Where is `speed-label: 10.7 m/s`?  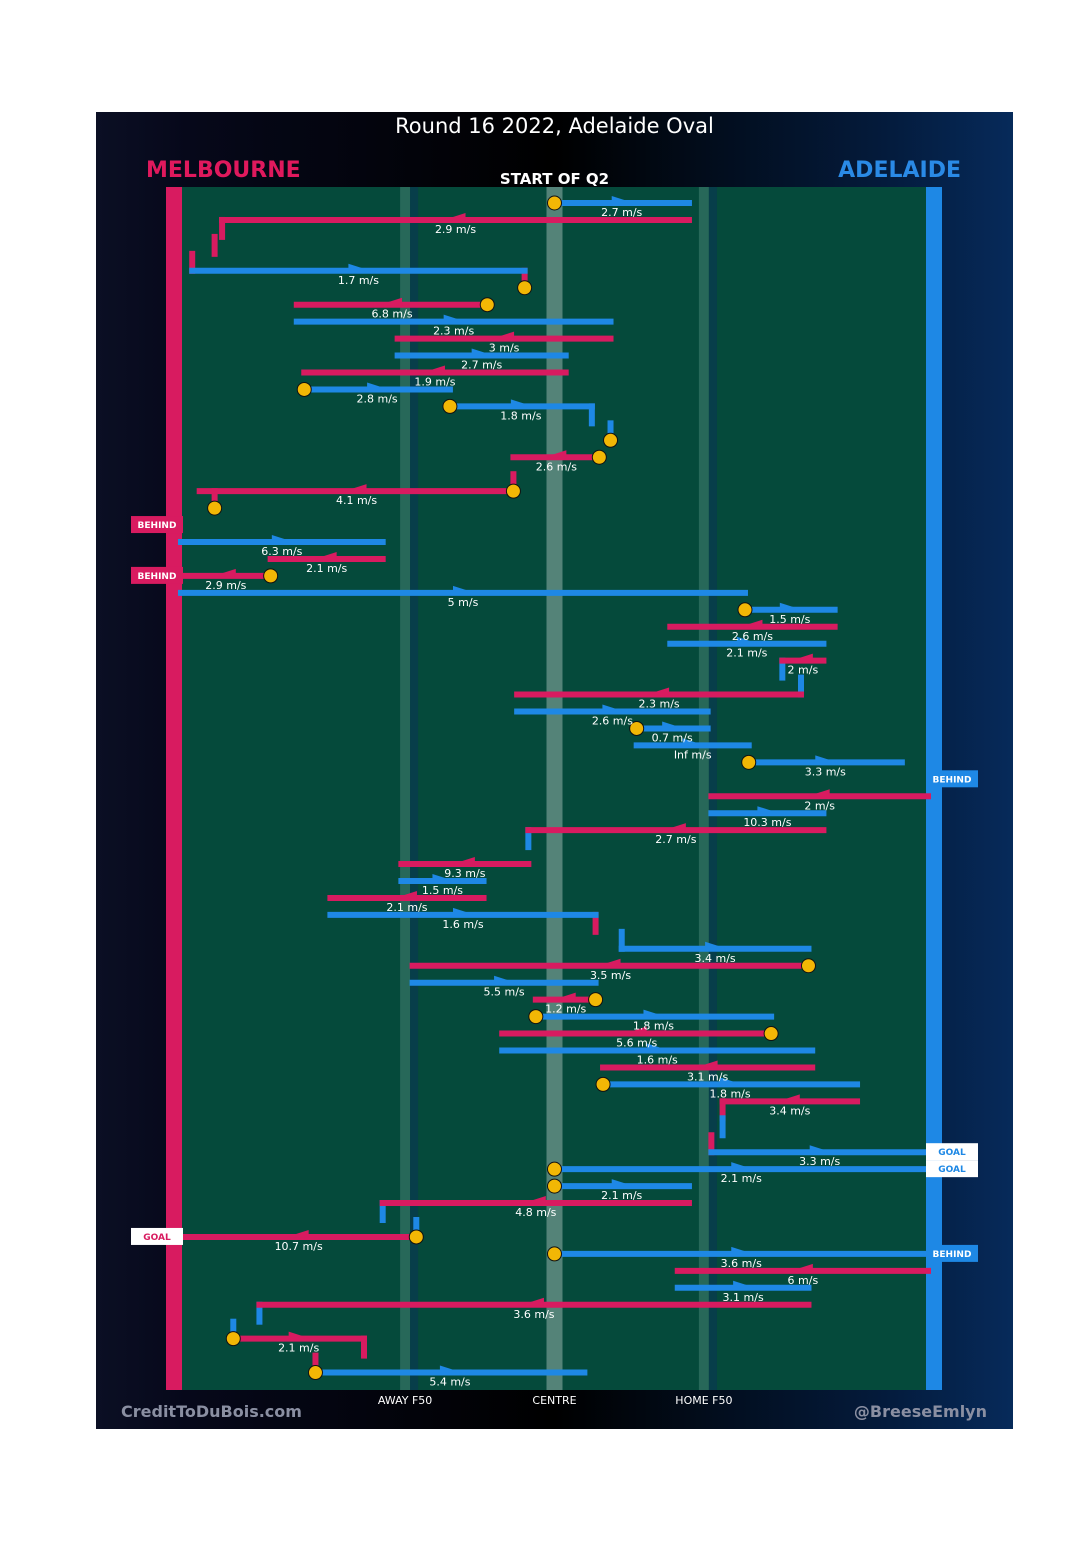
speed-label: 10.7 m/s is located at coordinates (299, 1246).